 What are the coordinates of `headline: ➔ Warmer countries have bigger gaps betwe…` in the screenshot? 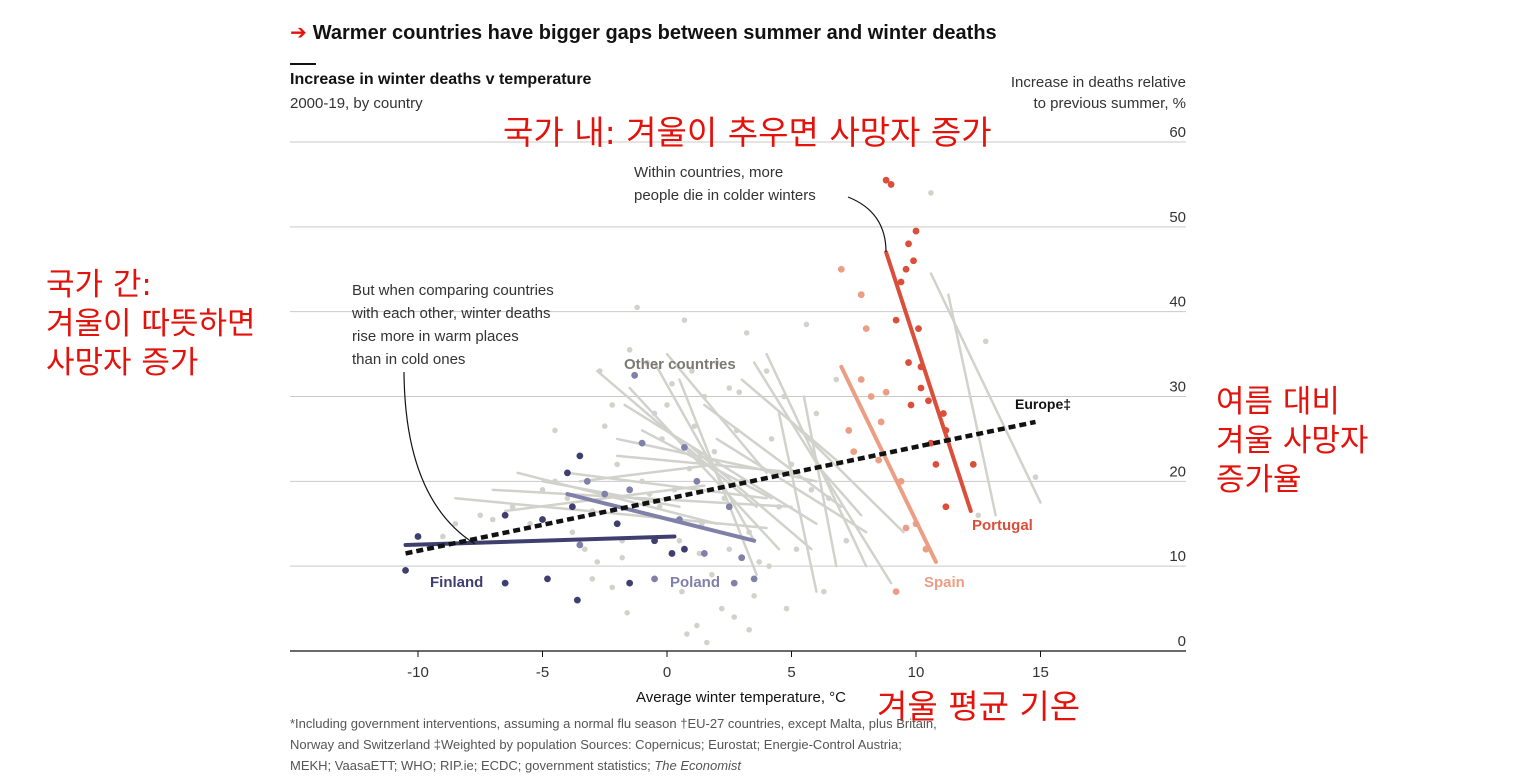 It's located at (643, 32).